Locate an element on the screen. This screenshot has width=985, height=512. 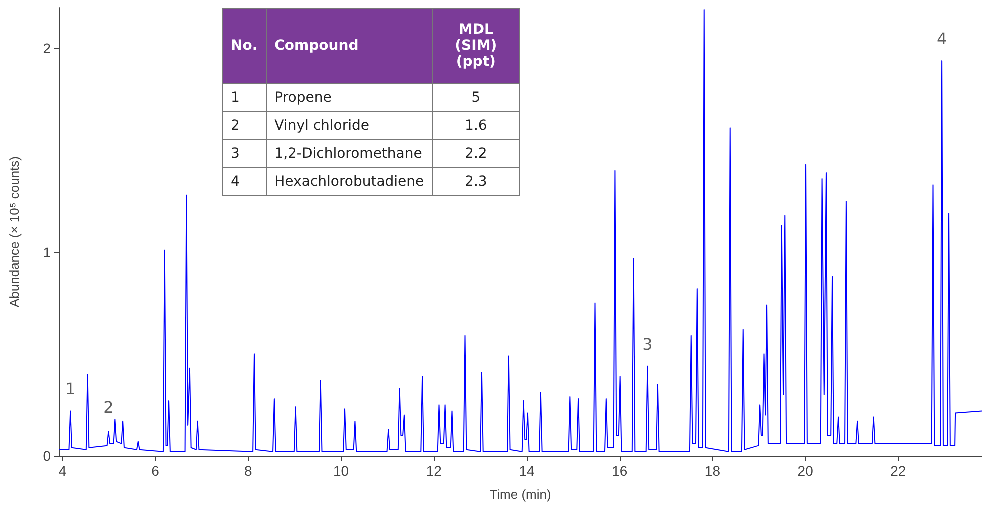
x-tick-label: 16 is located at coordinates (620, 471).